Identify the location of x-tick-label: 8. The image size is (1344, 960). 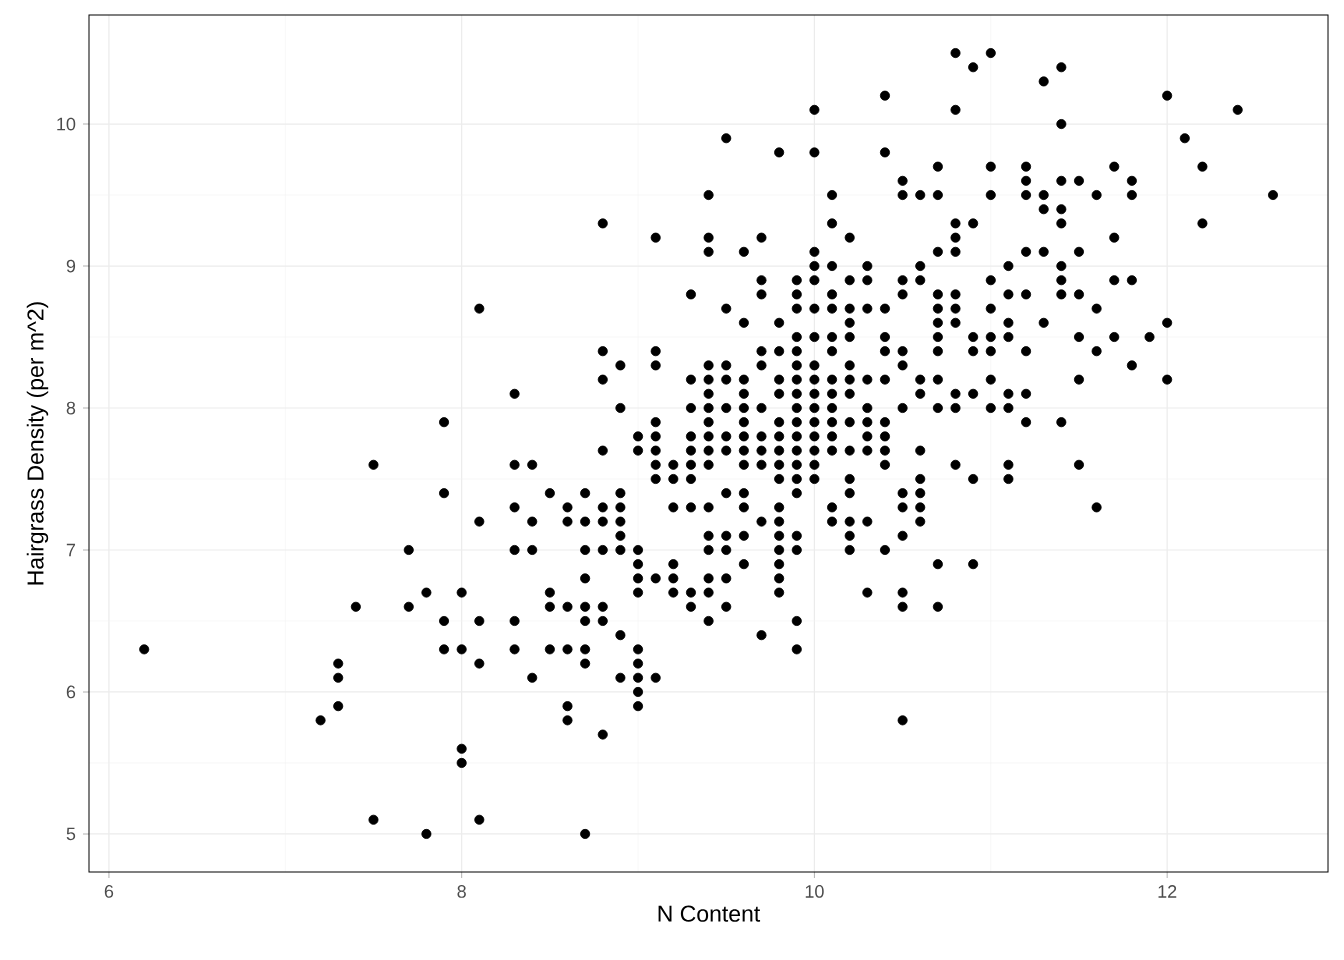
(461, 891).